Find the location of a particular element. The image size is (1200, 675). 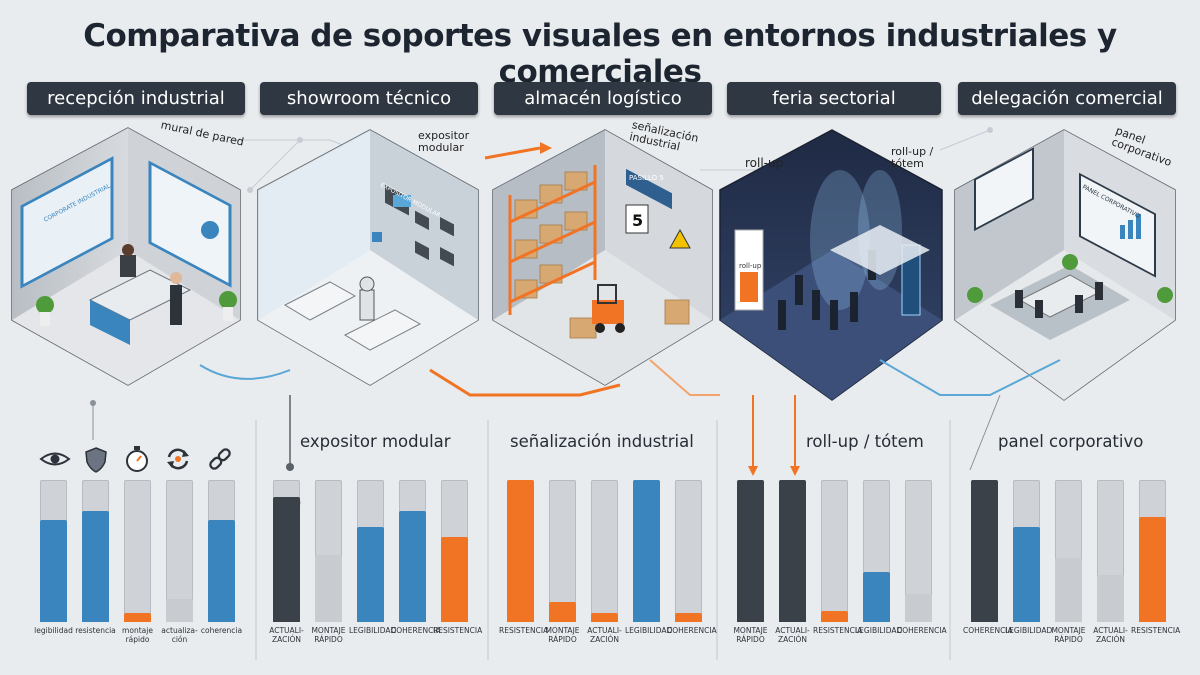

tab-delegacion: delegación comercial is located at coordinates (1067, 98).